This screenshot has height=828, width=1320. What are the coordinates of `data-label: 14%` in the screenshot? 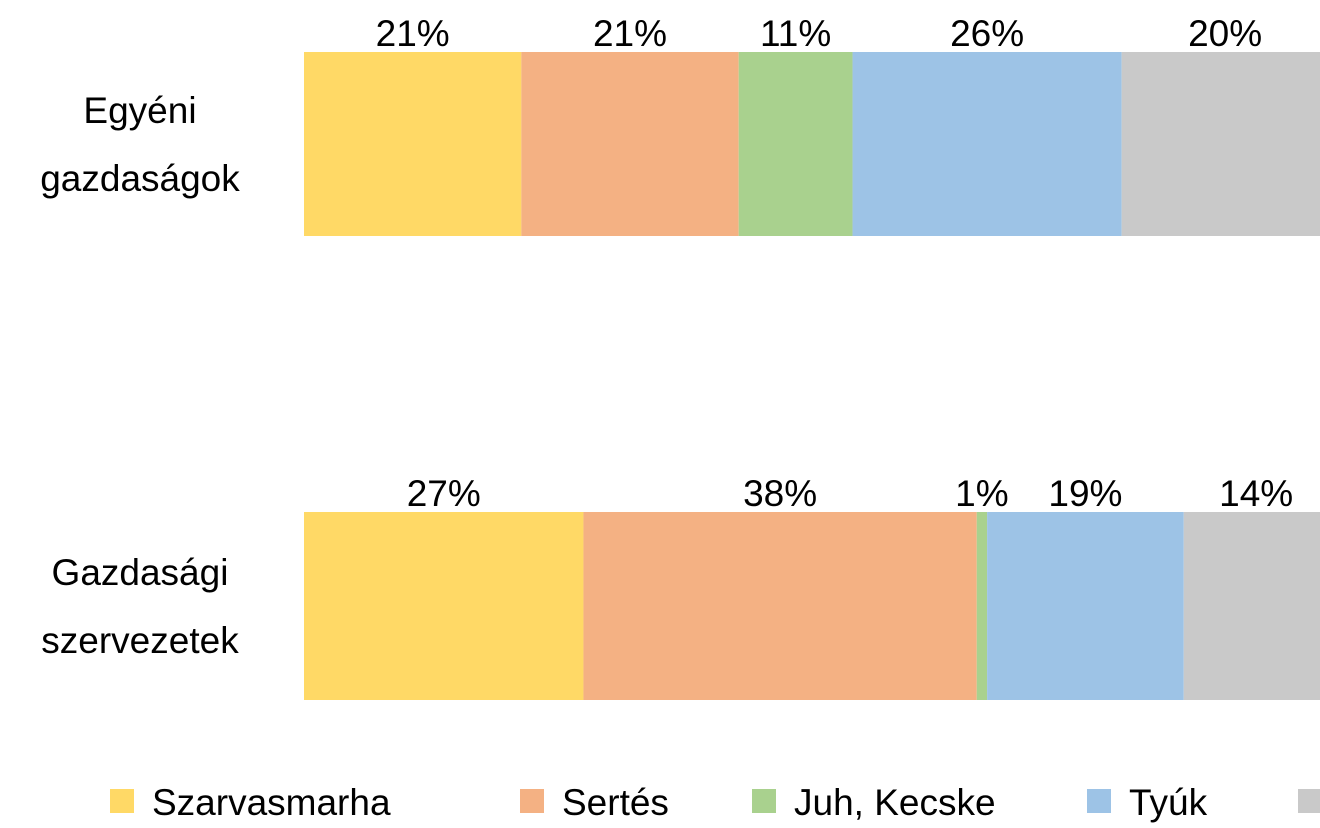 It's located at (1256, 493).